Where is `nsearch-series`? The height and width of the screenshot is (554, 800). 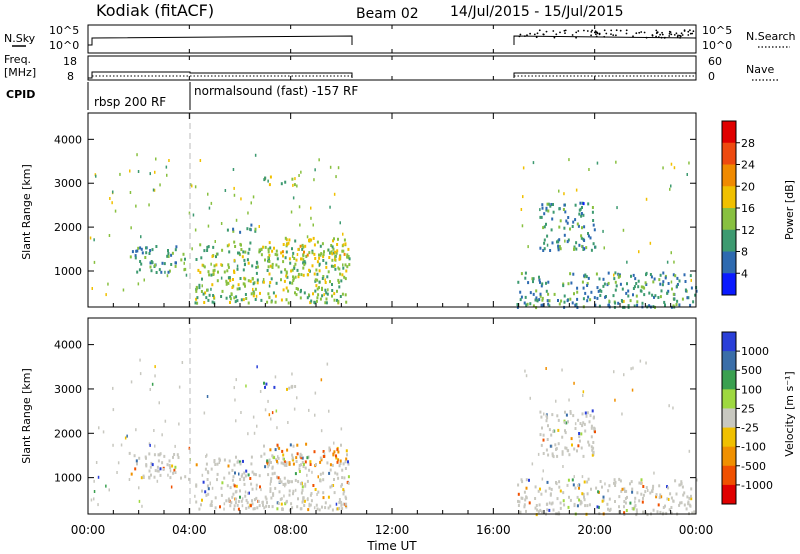
nsearch-series is located at coordinates (606, 34).